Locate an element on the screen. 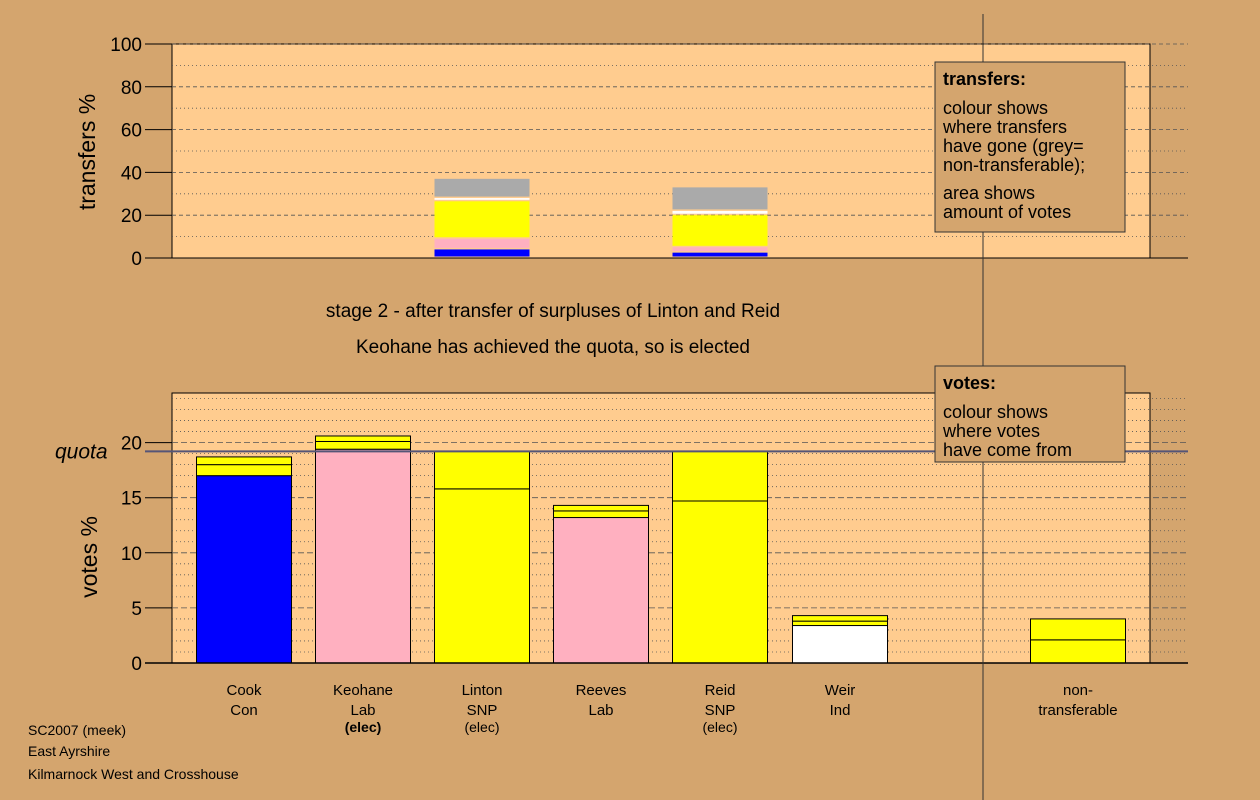  footer-council: East Ayrshire is located at coordinates (69, 751).